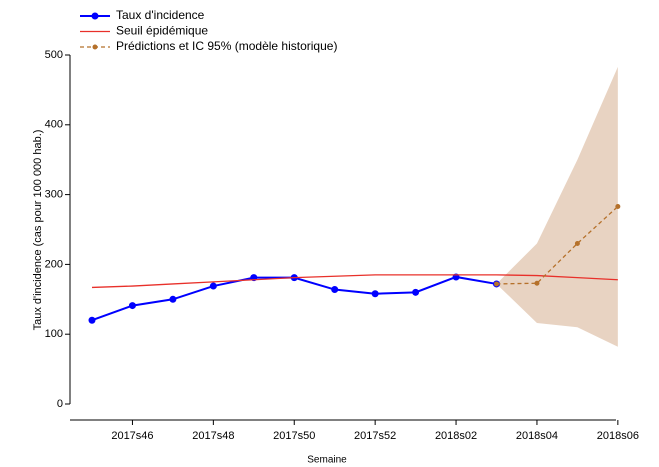  What do you see at coordinates (537, 436) in the screenshot?
I see `x-tick-label: 2018s04` at bounding box center [537, 436].